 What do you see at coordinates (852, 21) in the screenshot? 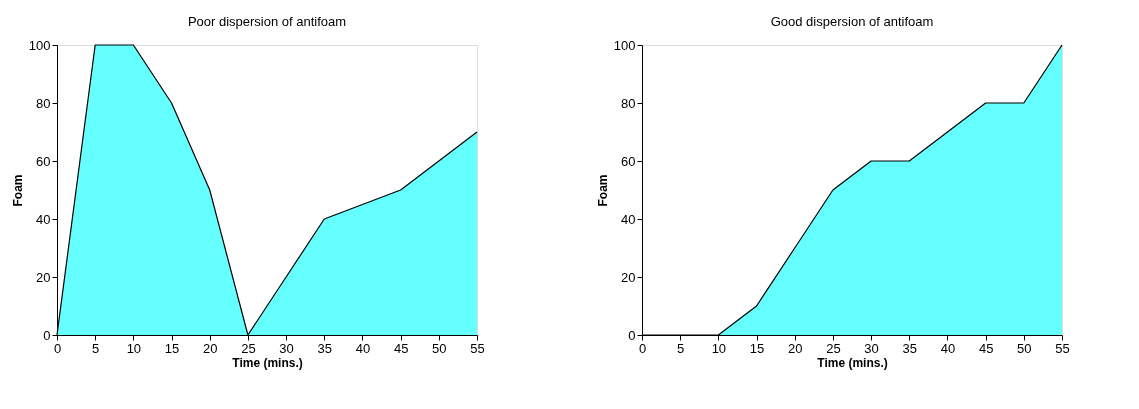
I see `chart-title: Good dispersion of antifoam` at bounding box center [852, 21].